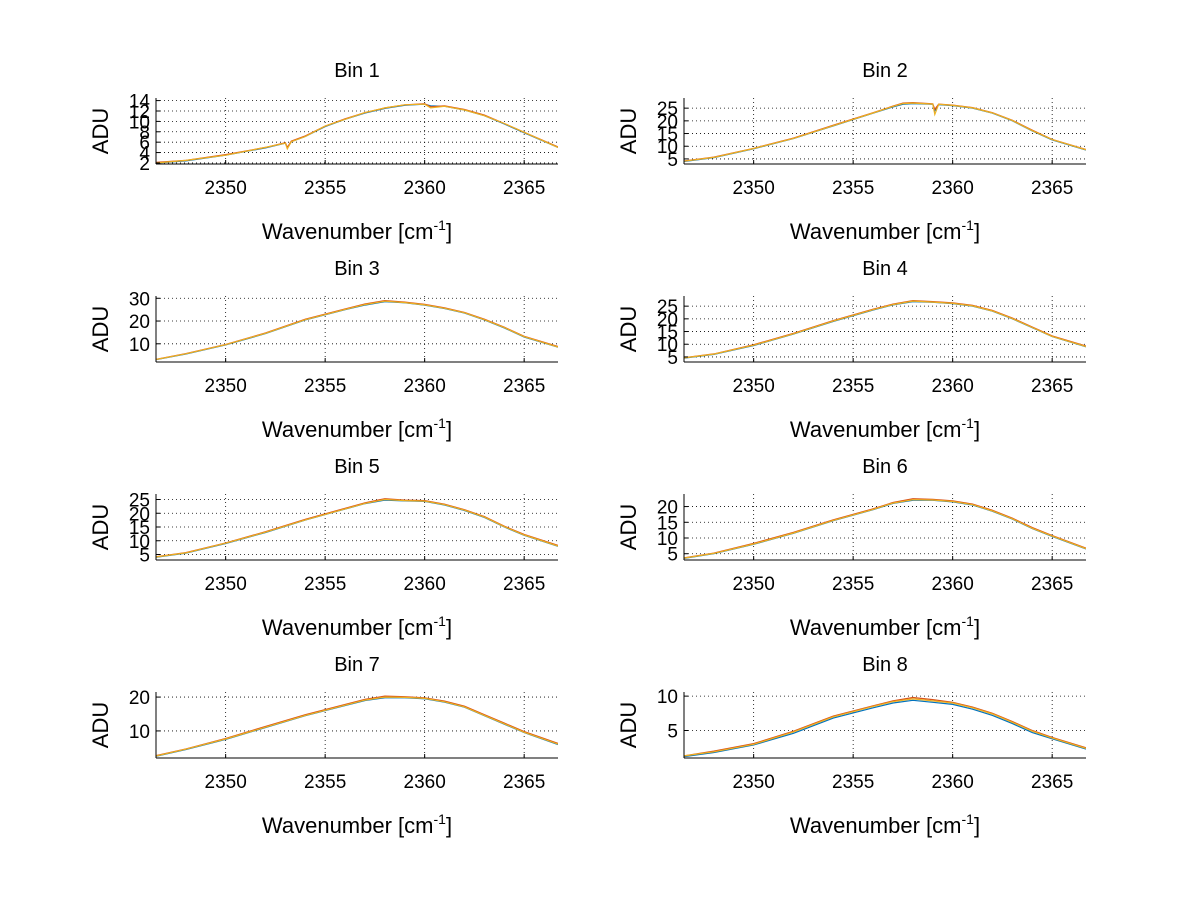  What do you see at coordinates (885, 71) in the screenshot?
I see `subplot-title: Bin 2` at bounding box center [885, 71].